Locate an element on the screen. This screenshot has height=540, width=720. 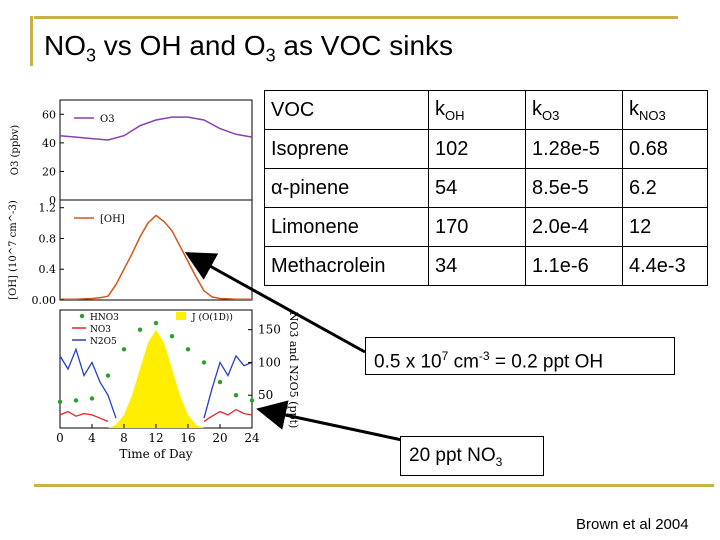
x-tick-label: 8 is located at coordinates (124, 438).